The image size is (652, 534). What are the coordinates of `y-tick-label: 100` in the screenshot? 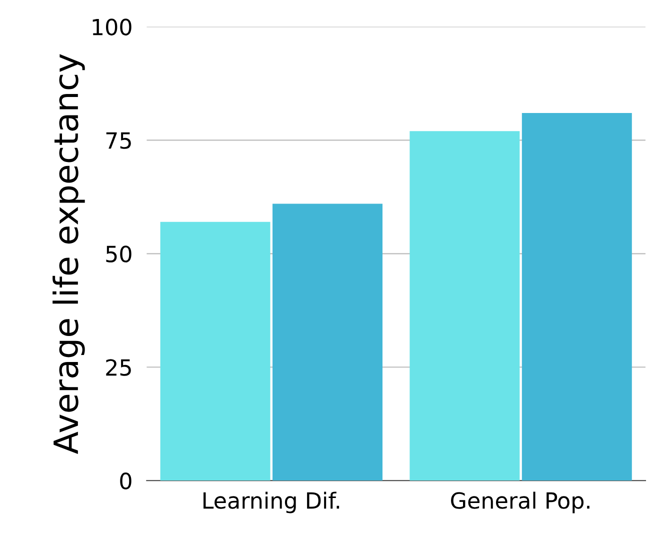 It's located at (112, 27).